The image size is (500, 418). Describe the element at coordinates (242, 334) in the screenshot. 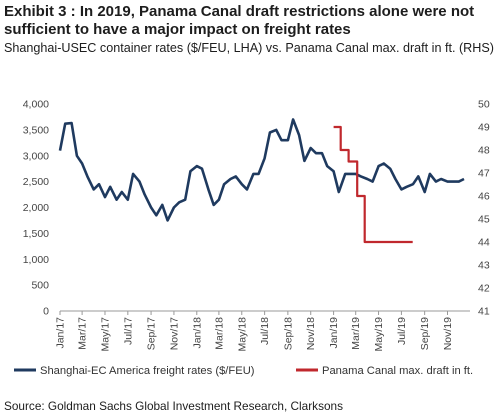

I see `x-tick-label: May/18` at that location.